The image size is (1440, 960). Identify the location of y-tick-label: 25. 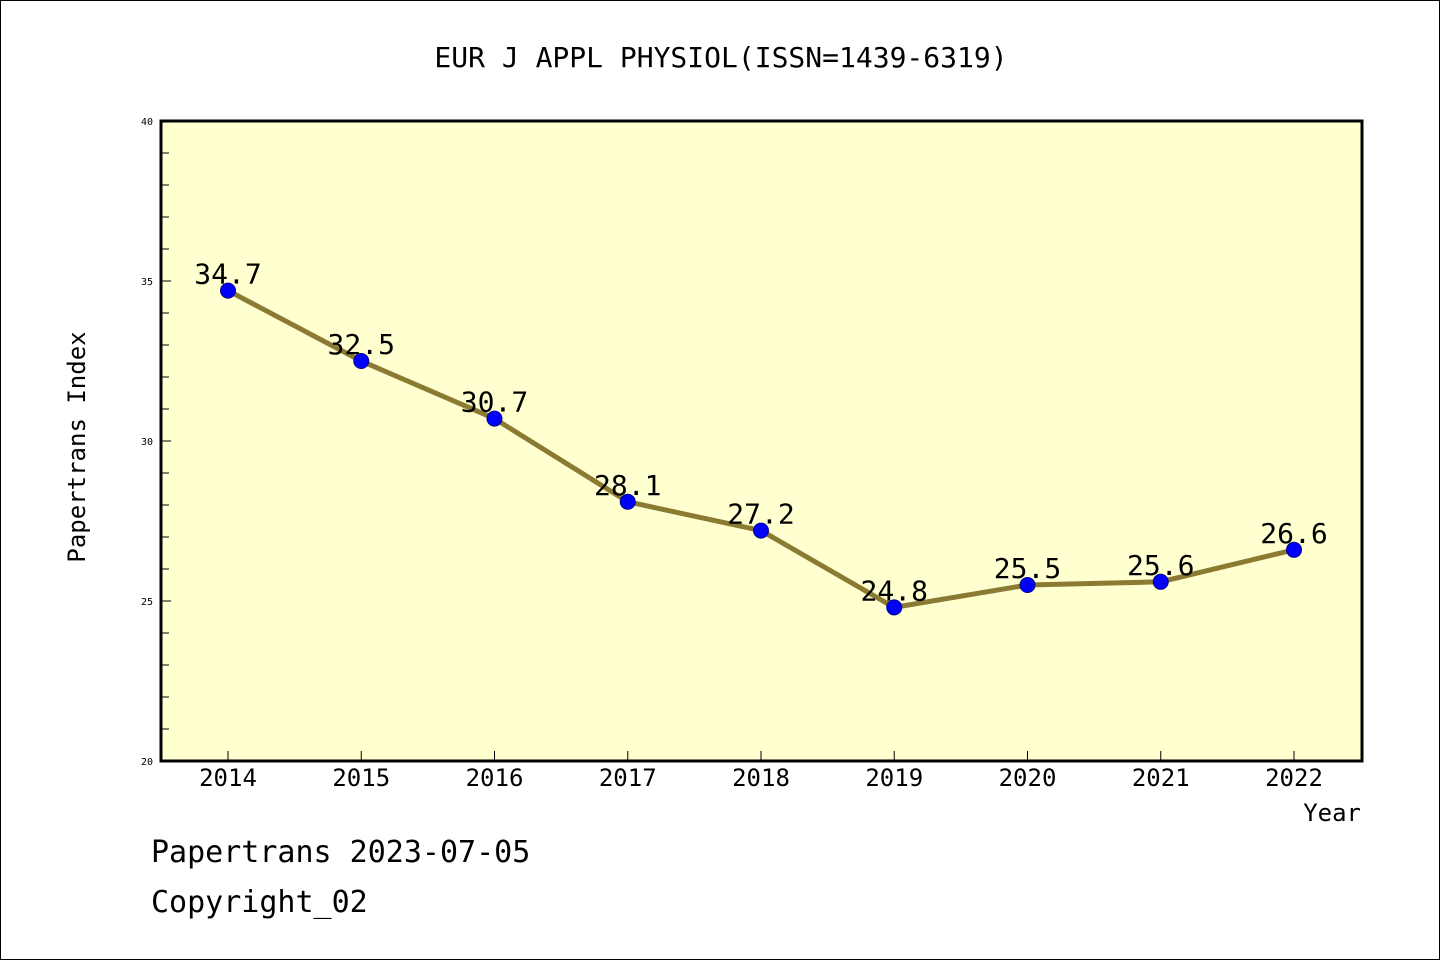
(147, 602).